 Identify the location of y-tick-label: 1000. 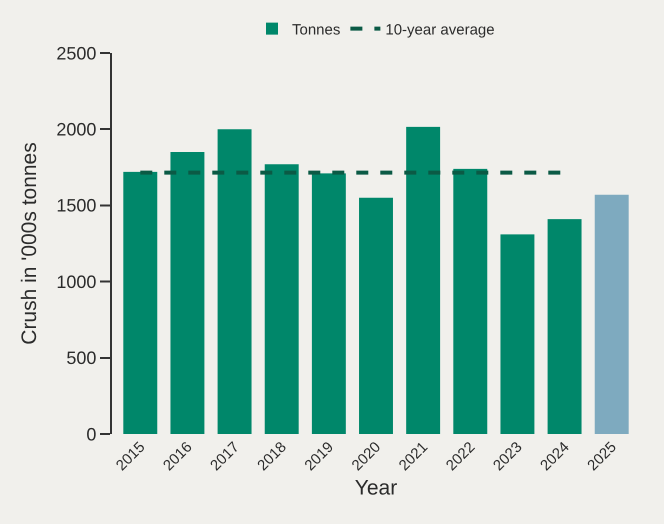
(76, 282).